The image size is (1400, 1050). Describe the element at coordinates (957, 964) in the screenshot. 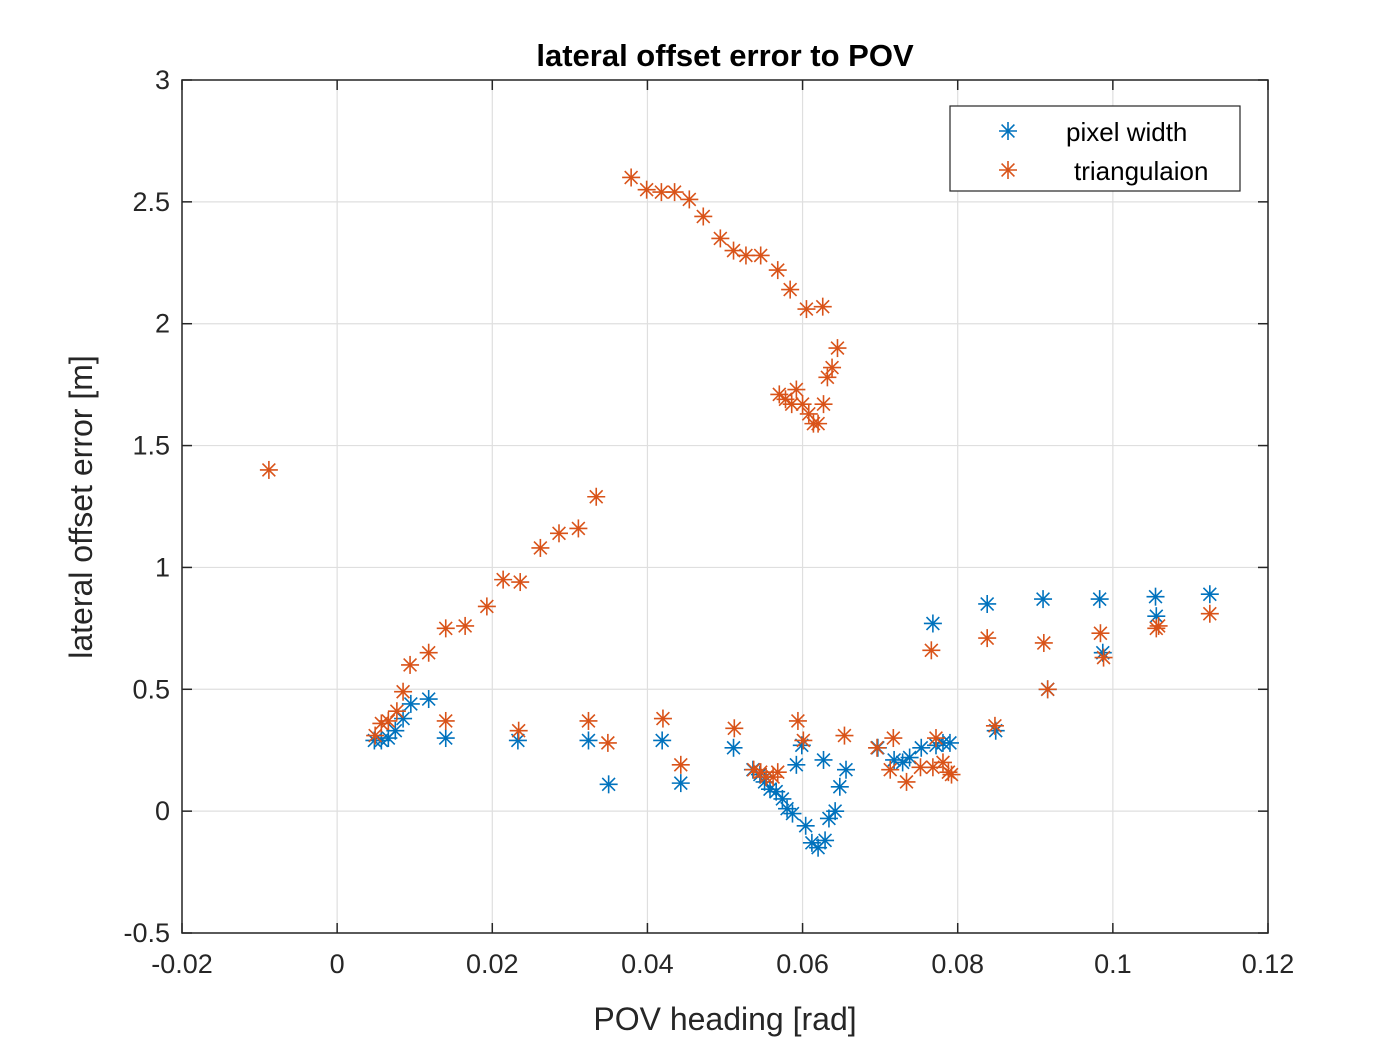

I see `x-tick-label: 0.08` at that location.